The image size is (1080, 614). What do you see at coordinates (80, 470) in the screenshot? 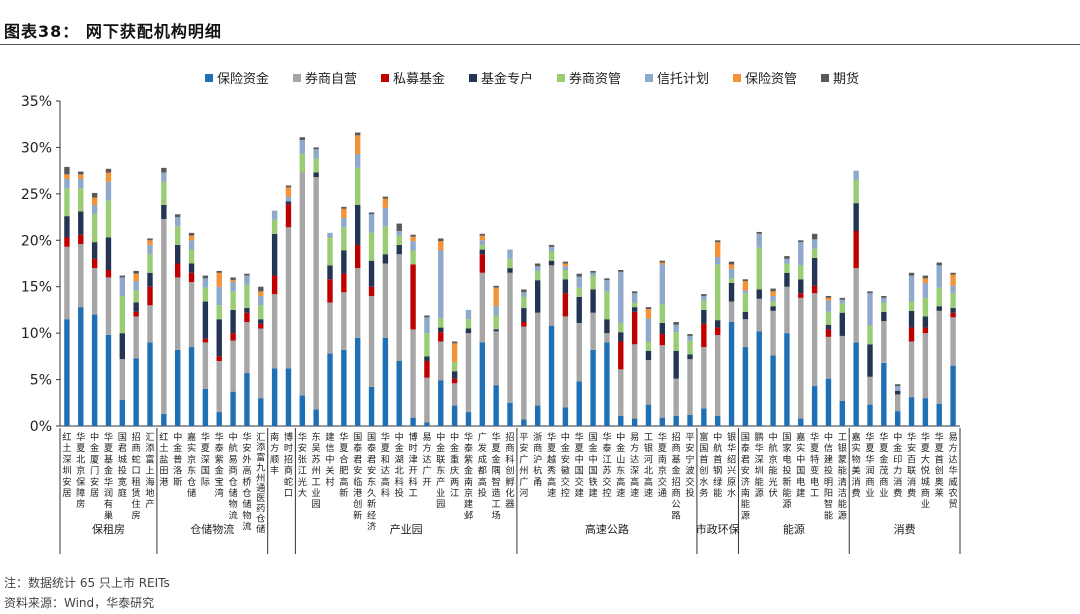
I see `x-tick-label-1: 华夏北京保障房` at bounding box center [80, 470].